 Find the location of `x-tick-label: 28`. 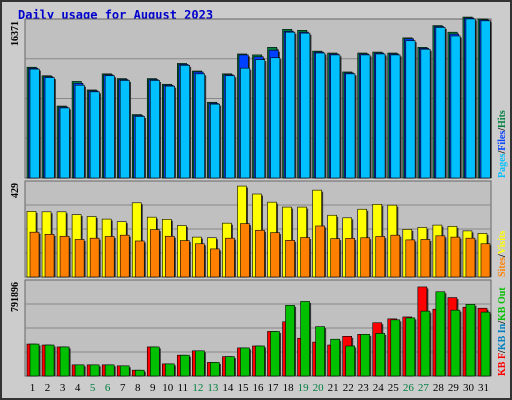

x-tick-label: 28 is located at coordinates (439, 388).